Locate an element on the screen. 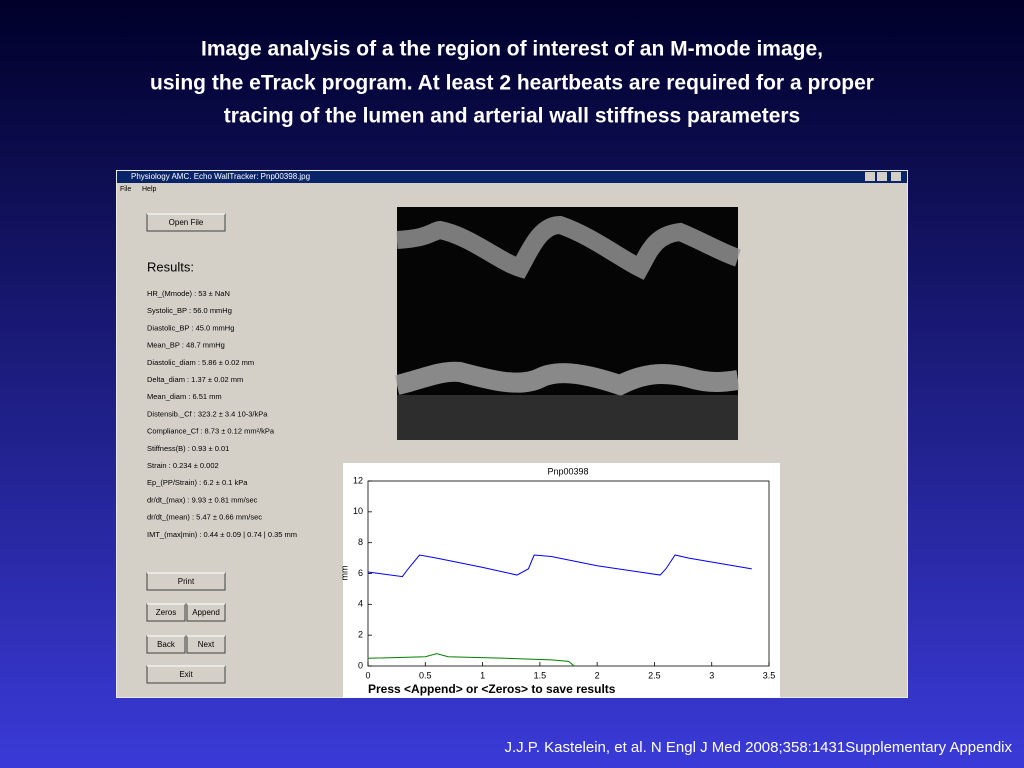 The width and height of the screenshot is (1024, 768). echo-tissue is located at coordinates (567, 417).